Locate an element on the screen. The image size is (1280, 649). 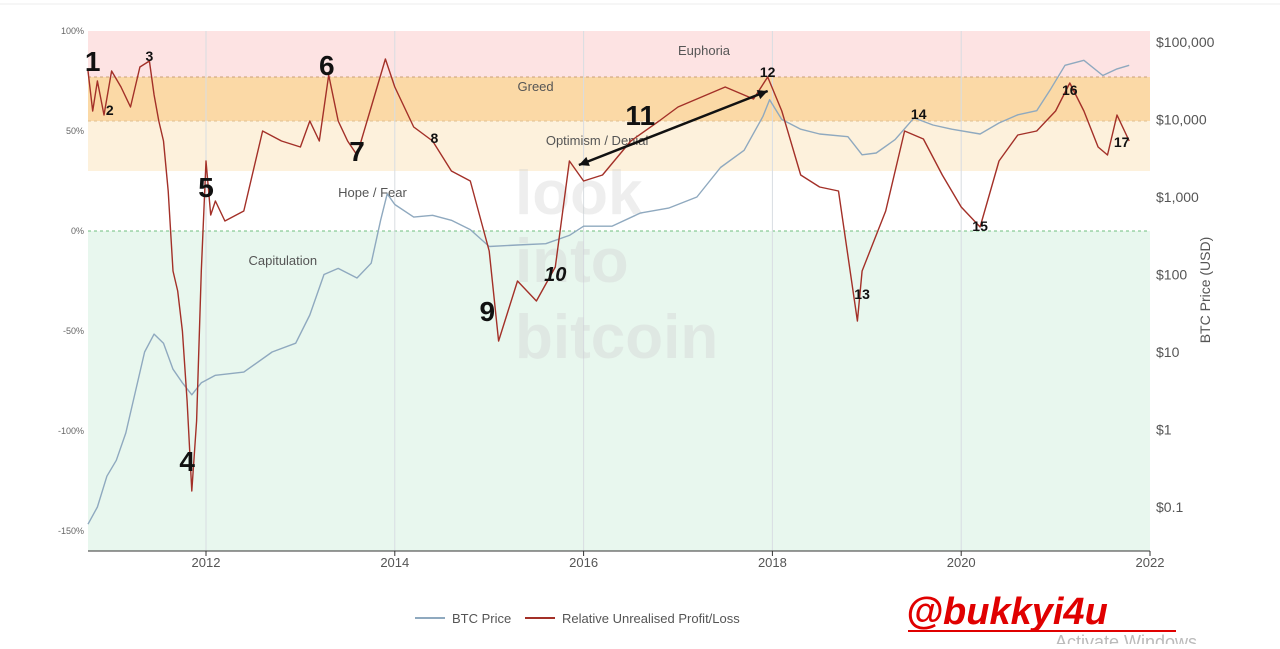
x-tick-label-5: 2022 is located at coordinates (1150, 562).